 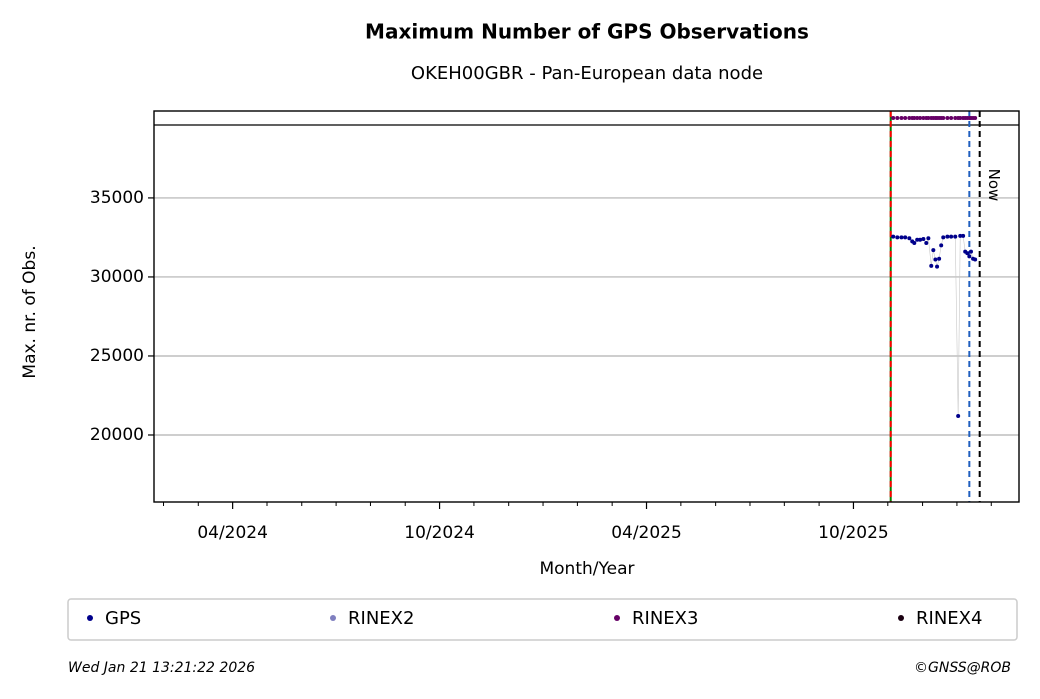 What do you see at coordinates (439, 533) in the screenshot?
I see `x-tick-label: 10/2024` at bounding box center [439, 533].